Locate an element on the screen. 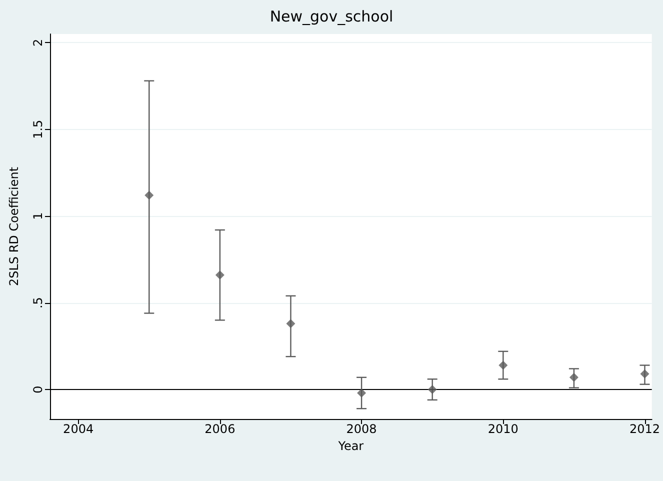  x-tick-label: 2010 is located at coordinates (503, 429).